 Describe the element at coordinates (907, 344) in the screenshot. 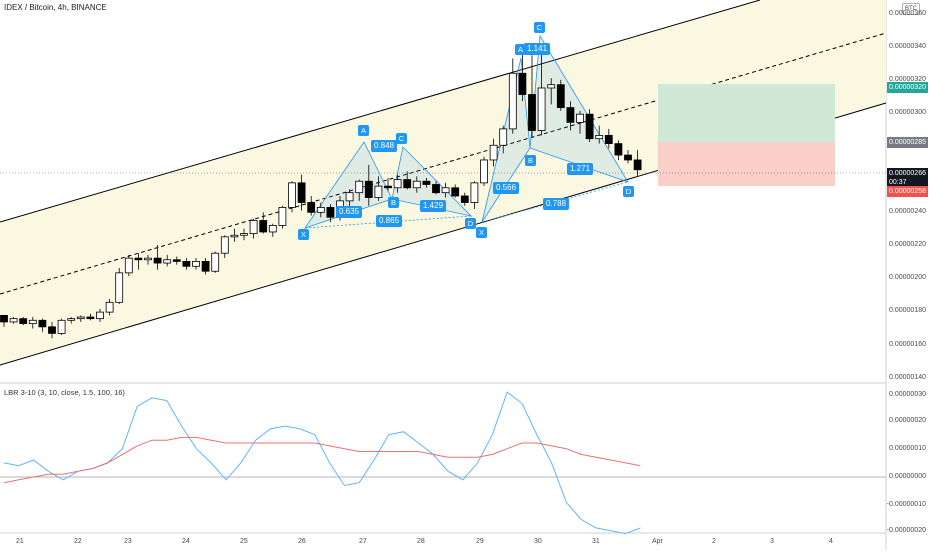

I see `price-tick-label: 0.00000160` at that location.